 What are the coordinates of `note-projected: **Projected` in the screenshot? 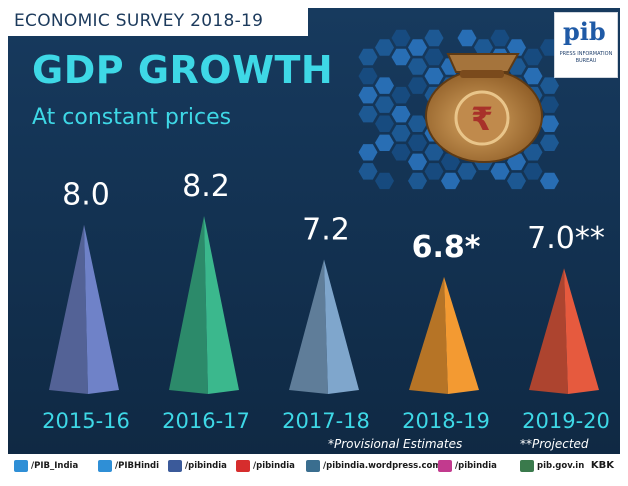 It's located at (554, 444).